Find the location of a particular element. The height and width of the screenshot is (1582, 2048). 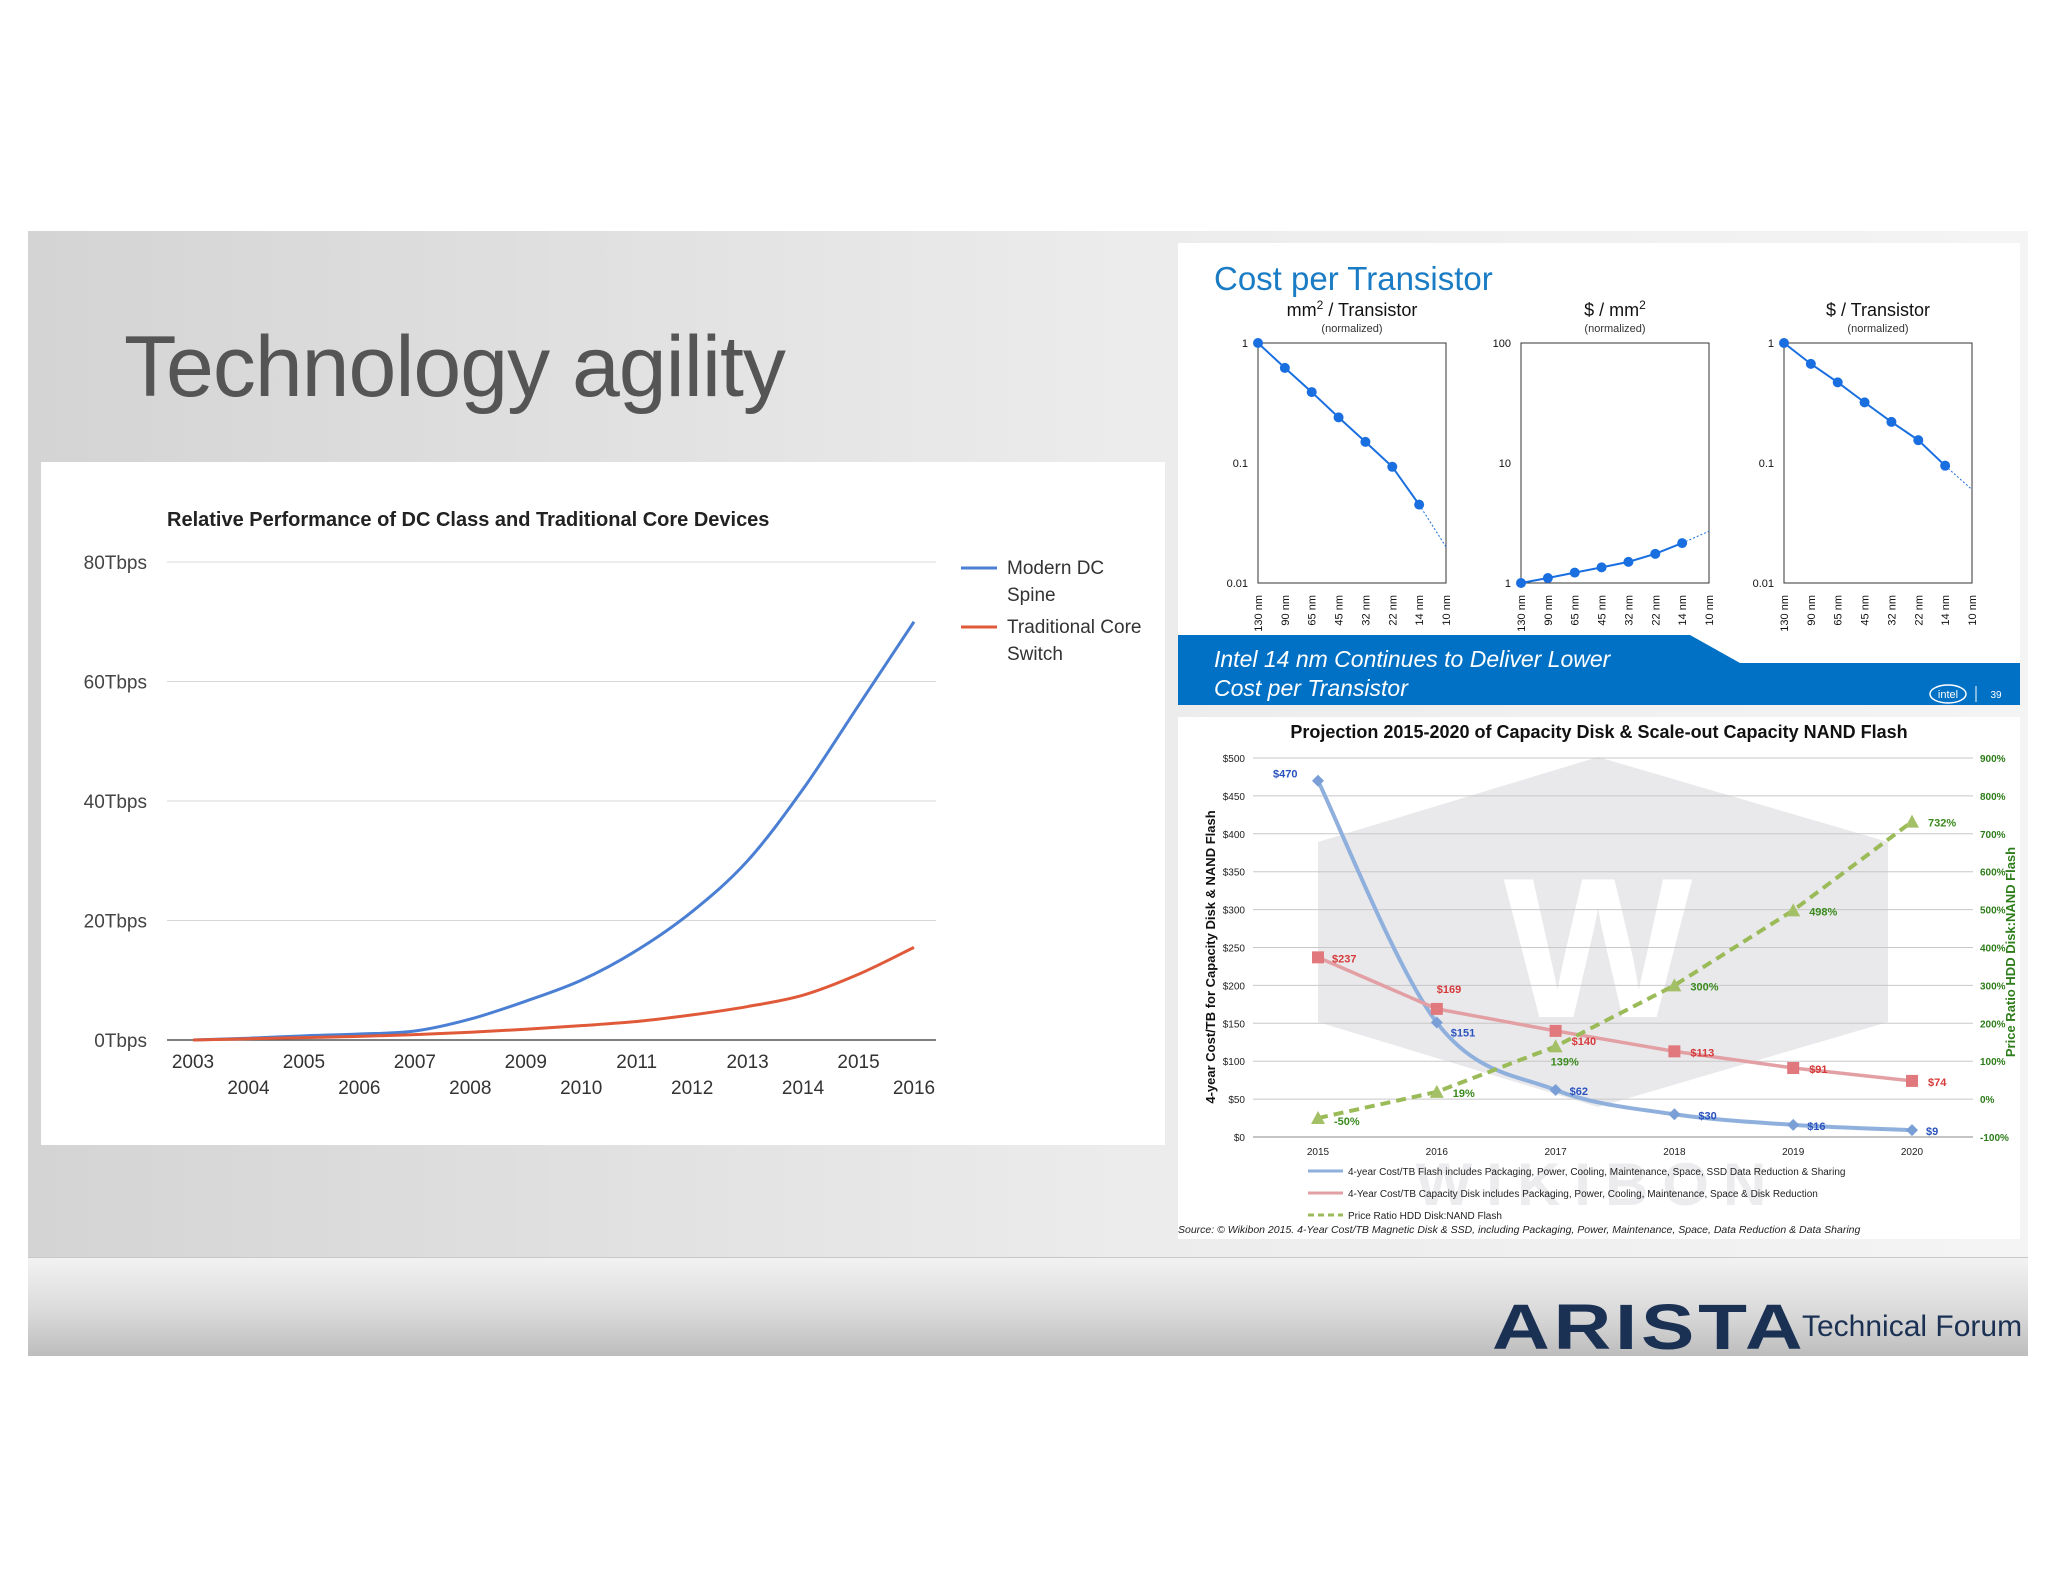

data-label: 498% is located at coordinates (1823, 912).